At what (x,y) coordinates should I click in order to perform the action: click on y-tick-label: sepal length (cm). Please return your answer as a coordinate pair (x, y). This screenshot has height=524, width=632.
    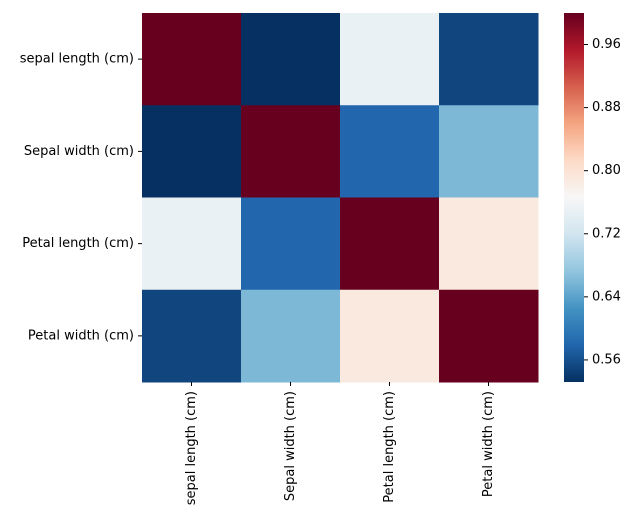
    Looking at the image, I should click on (77, 59).